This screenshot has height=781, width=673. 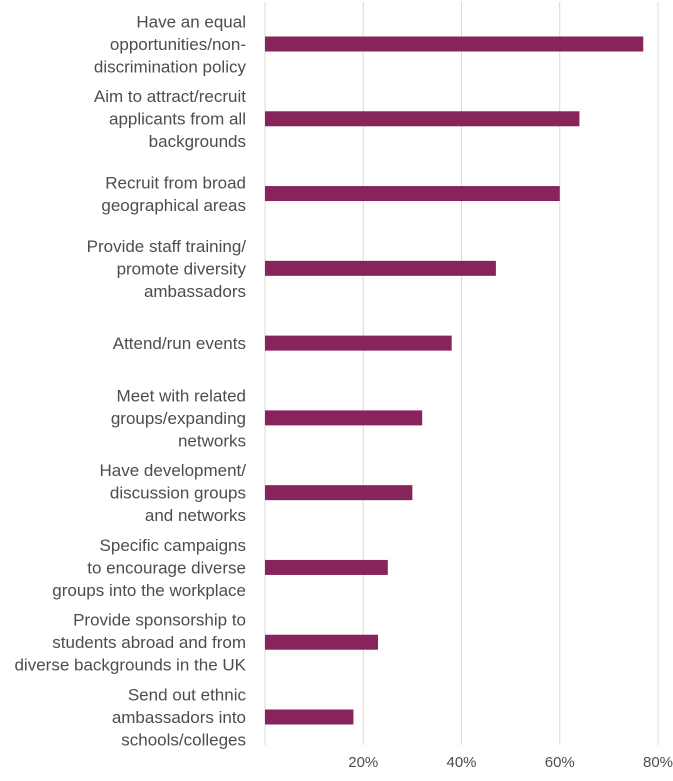 I want to click on category-label: opportunities/non-, so click(x=178, y=44).